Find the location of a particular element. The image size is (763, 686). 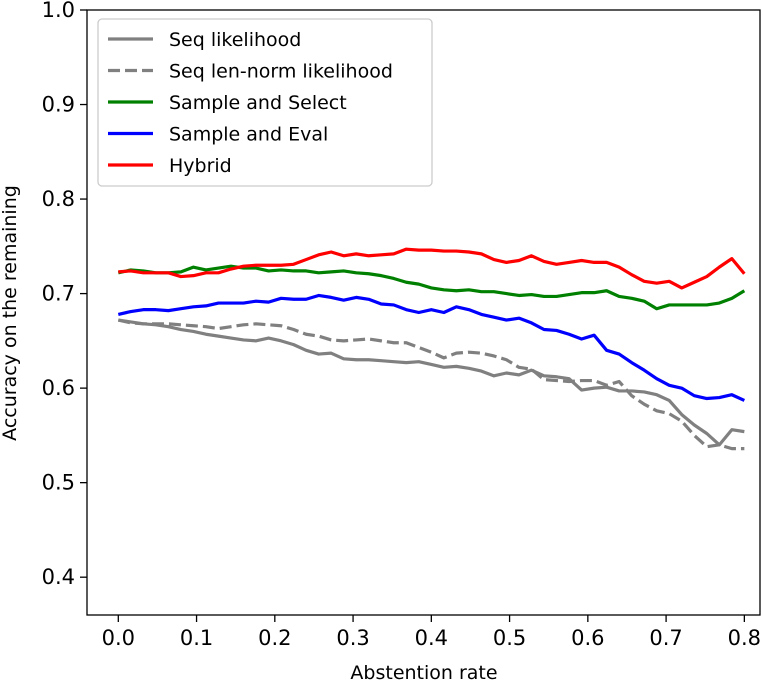

x-tick-label: 0.1 is located at coordinates (196, 638).